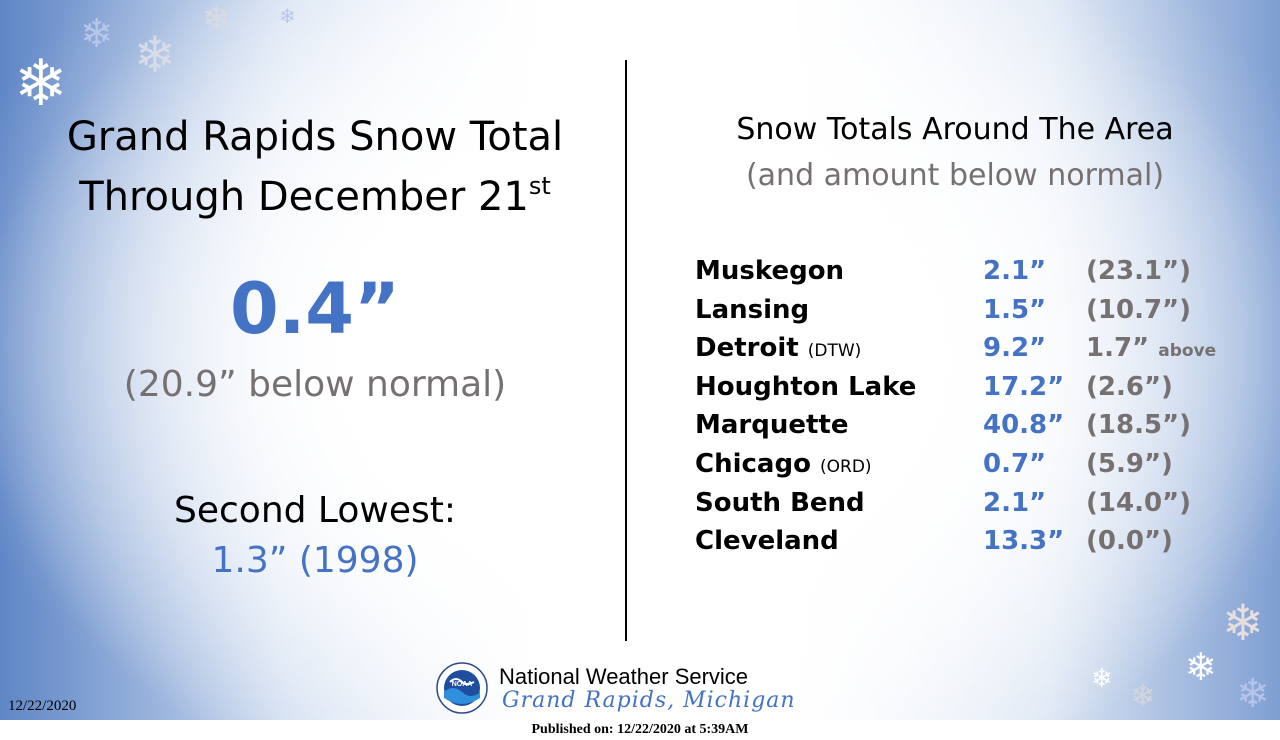 This screenshot has height=740, width=1280. Describe the element at coordinates (1024, 425) in the screenshot. I see `snow-amount: 40.8”` at that location.